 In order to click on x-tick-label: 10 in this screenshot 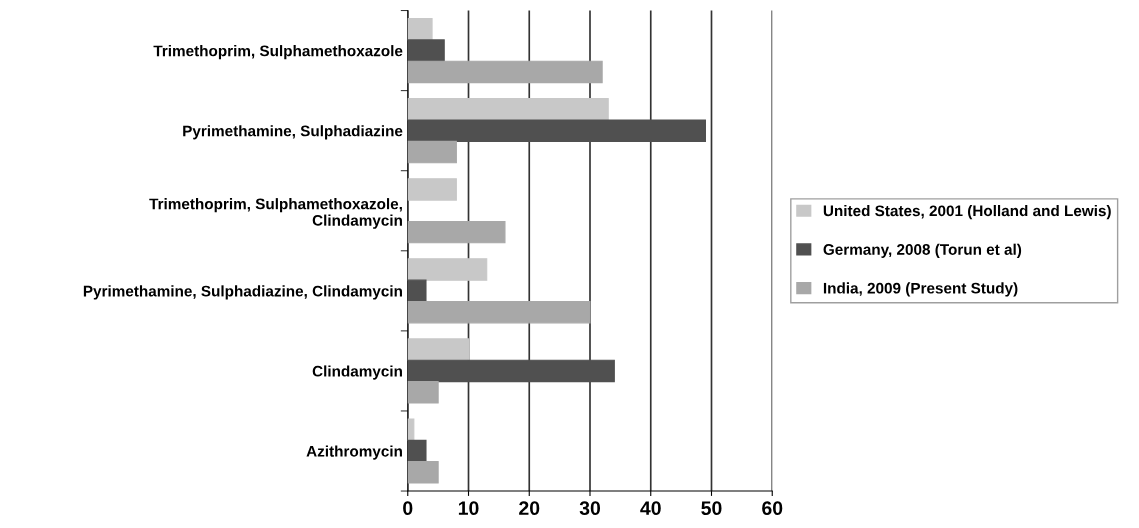, I will do `click(468, 508)`.